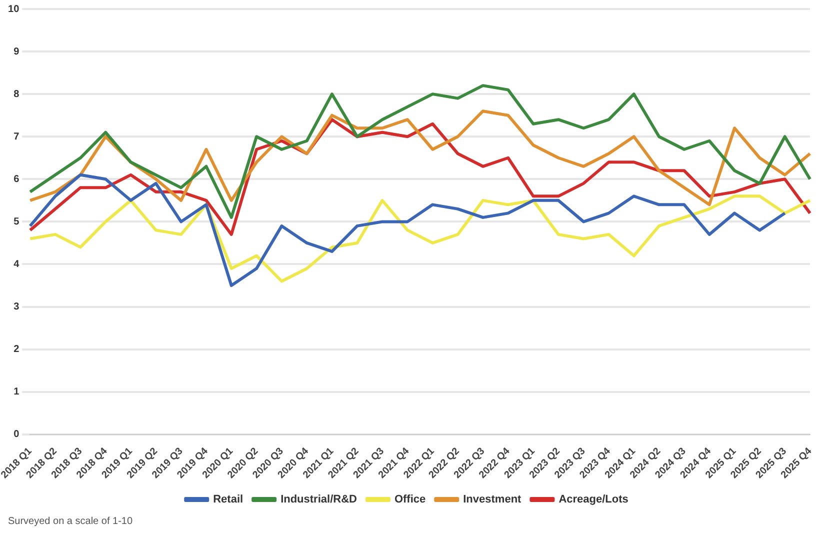  I want to click on legend-label: Industrial/R&D, so click(319, 500).